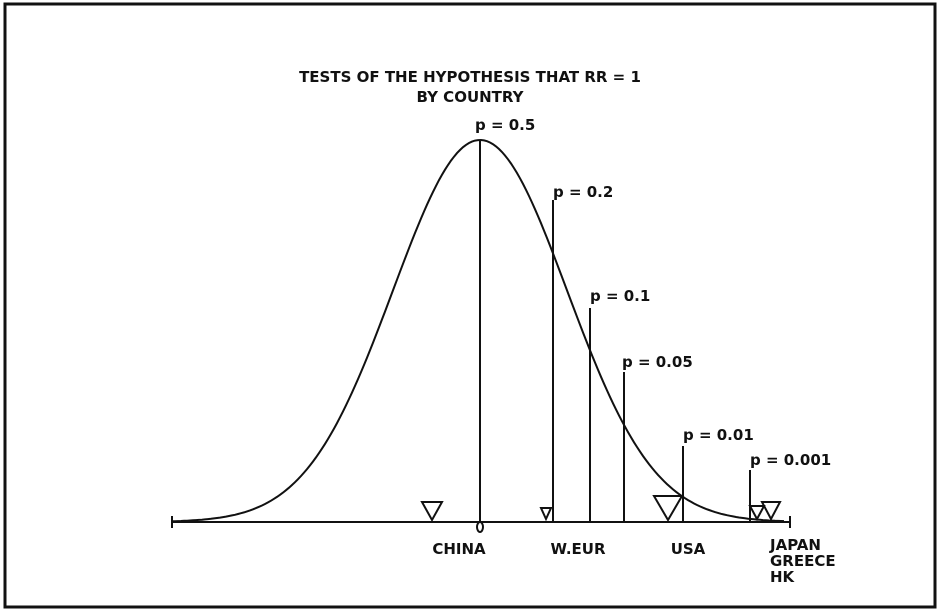 Image resolution: width=940 pixels, height=611 pixels. Describe the element at coordinates (718, 435) in the screenshot. I see `p-label: p = 0.01` at that location.